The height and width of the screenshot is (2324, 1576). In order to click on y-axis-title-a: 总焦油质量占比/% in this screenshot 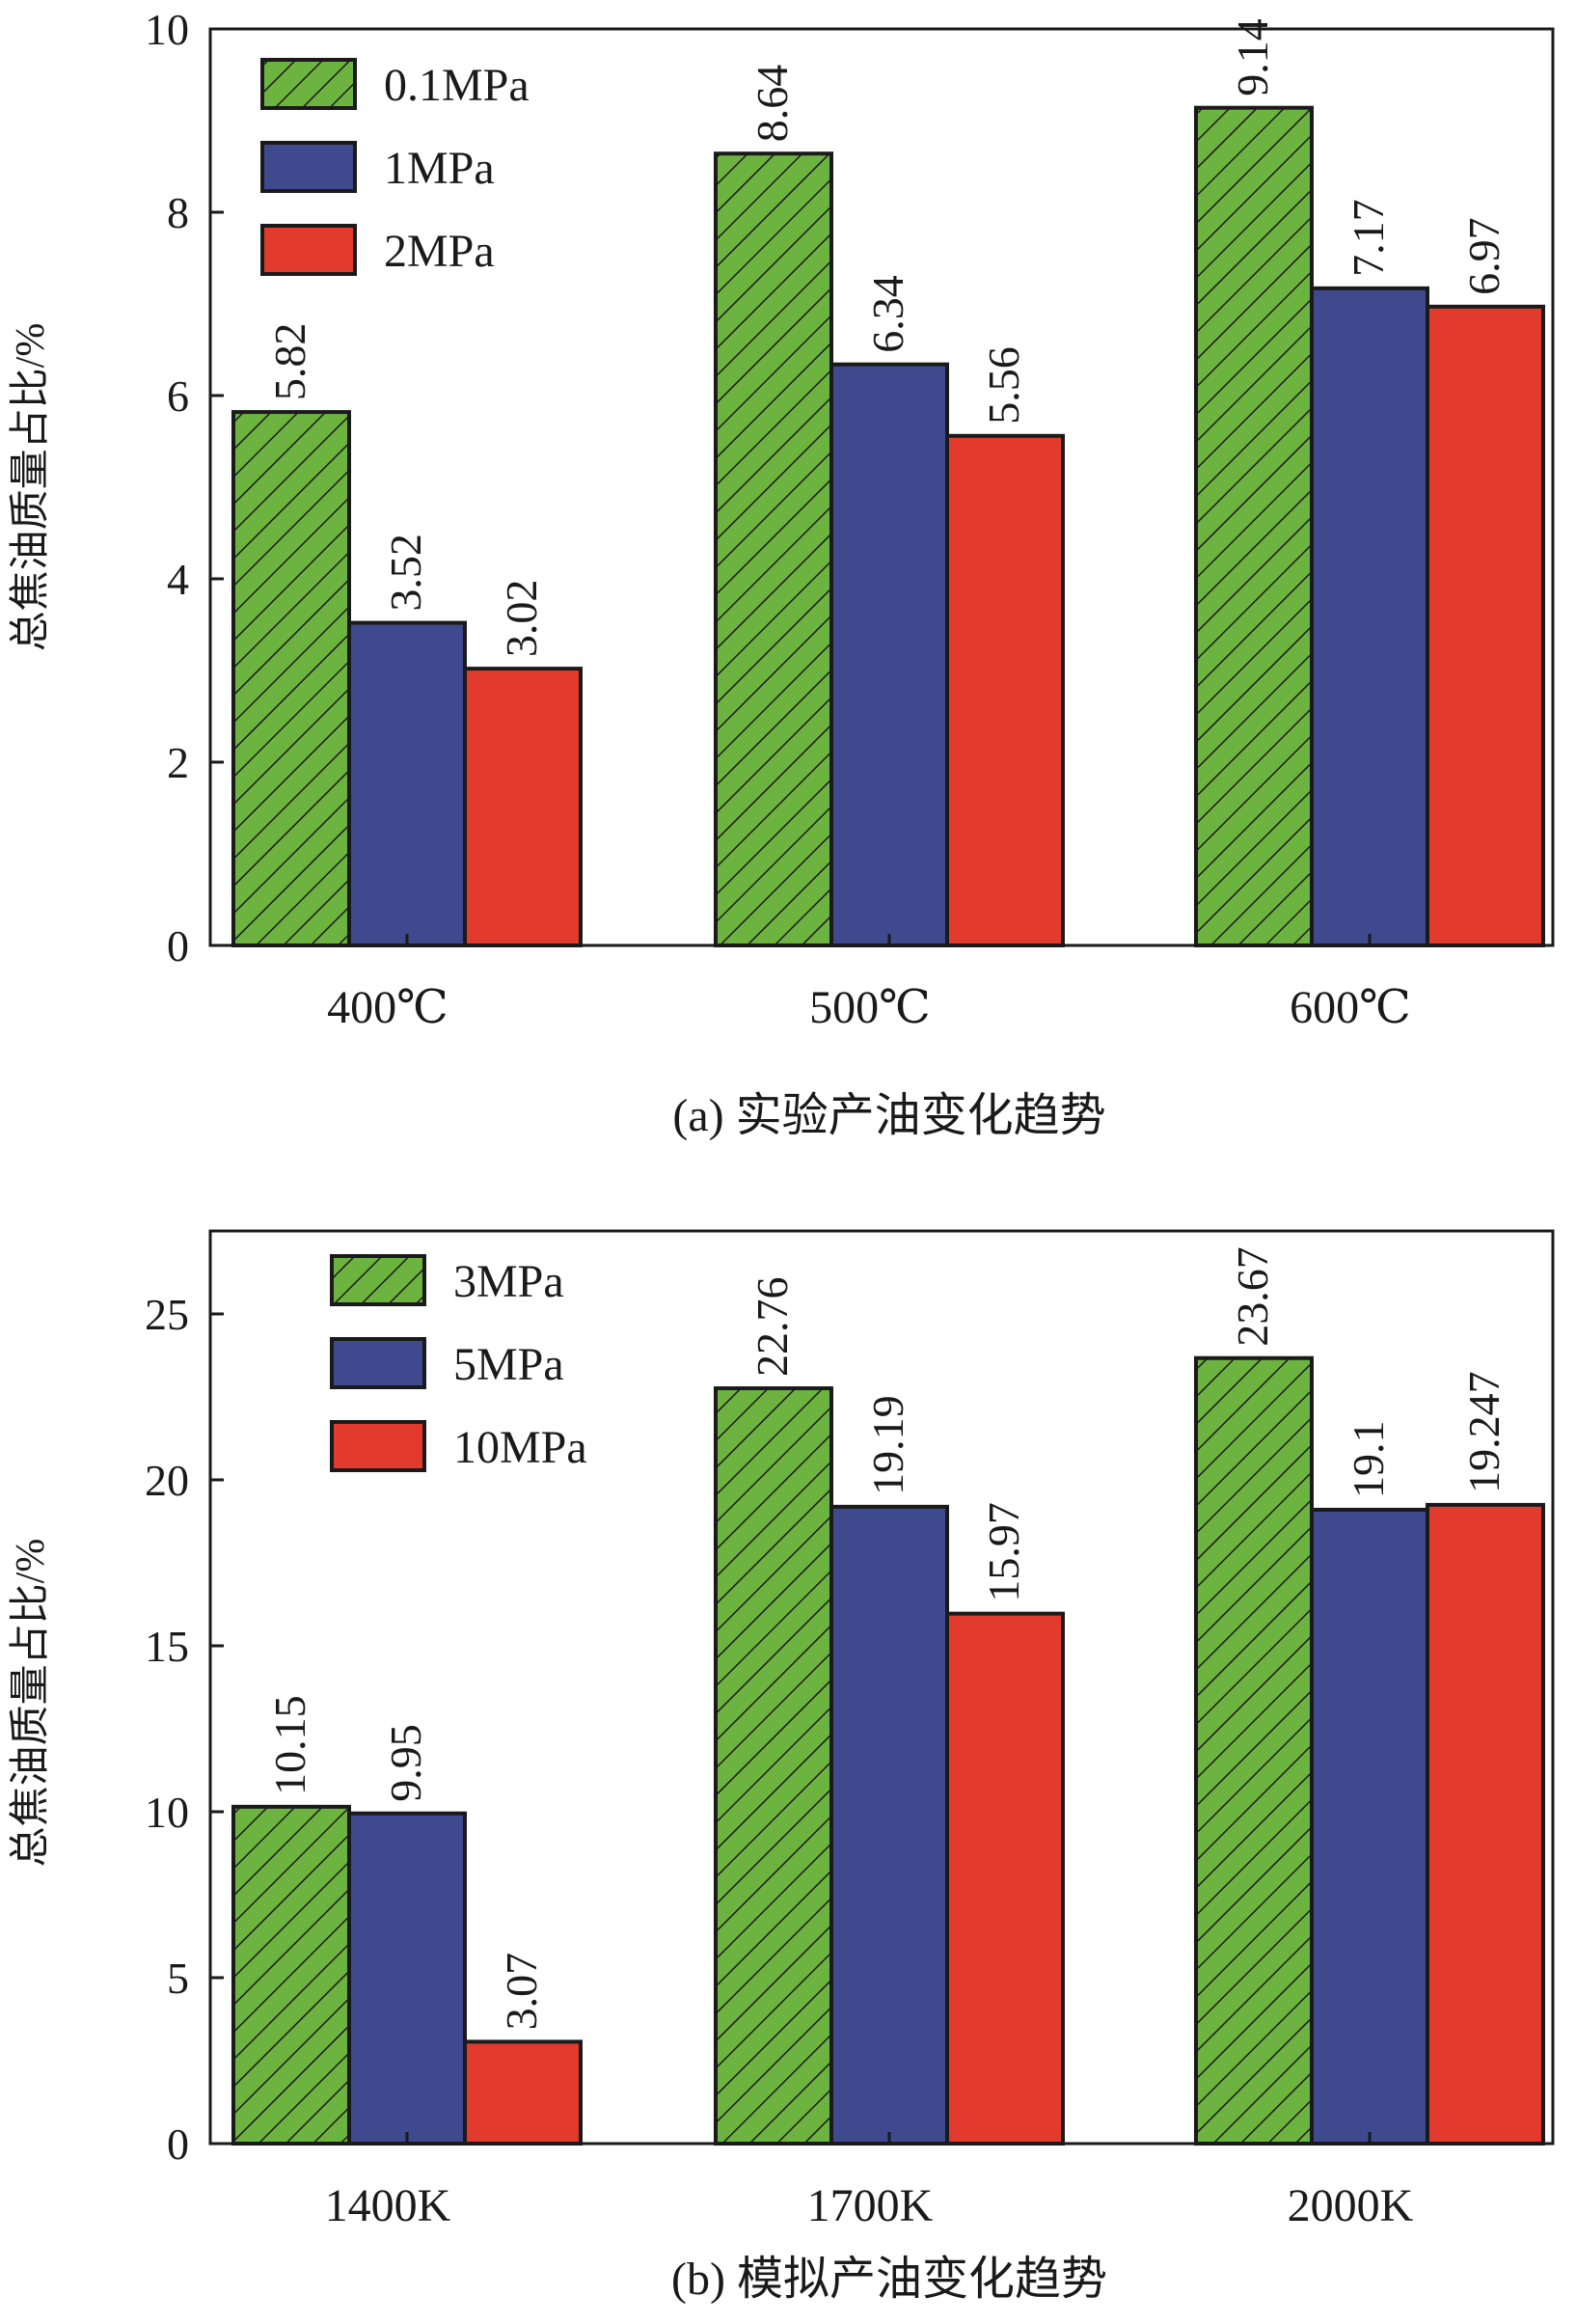, I will do `click(31, 487)`.